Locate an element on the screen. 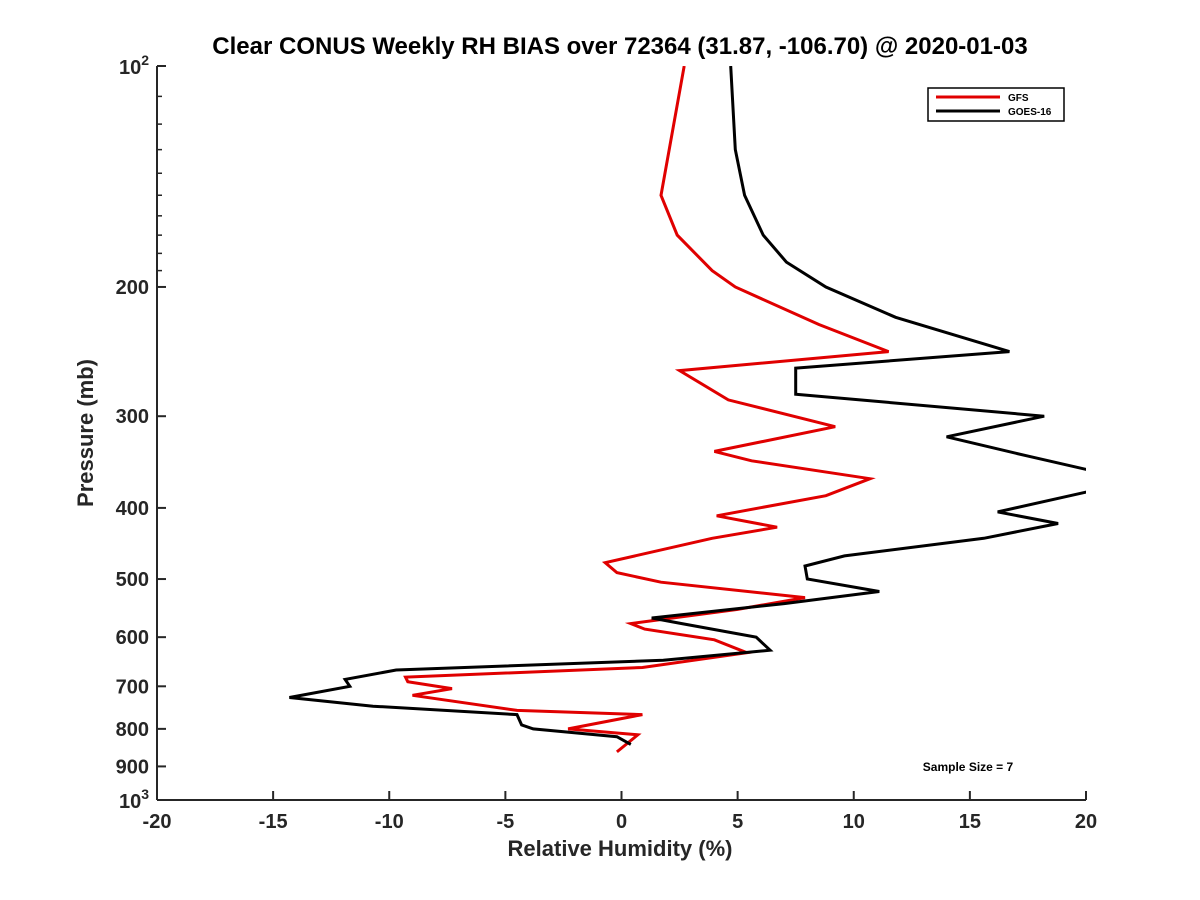 The width and height of the screenshot is (1200, 900). legend-label: GOES-16 is located at coordinates (1030, 112).